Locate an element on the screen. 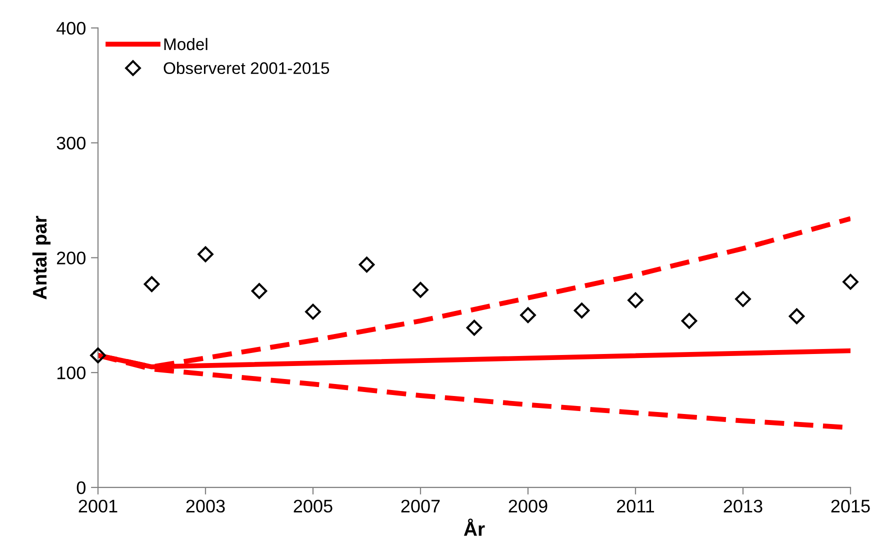  x-tick-label: 2003 is located at coordinates (205, 506).